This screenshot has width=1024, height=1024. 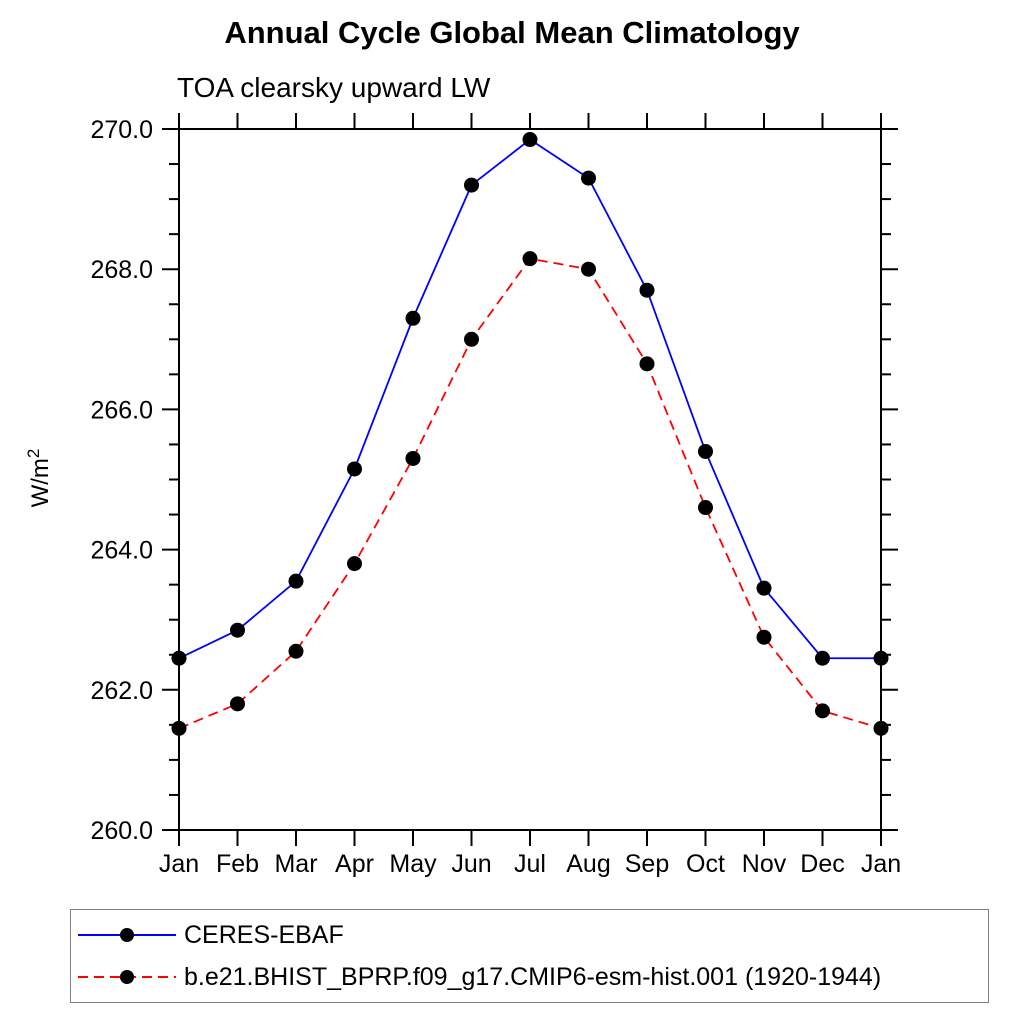 I want to click on x-tick-label: Aug, so click(x=588, y=864).